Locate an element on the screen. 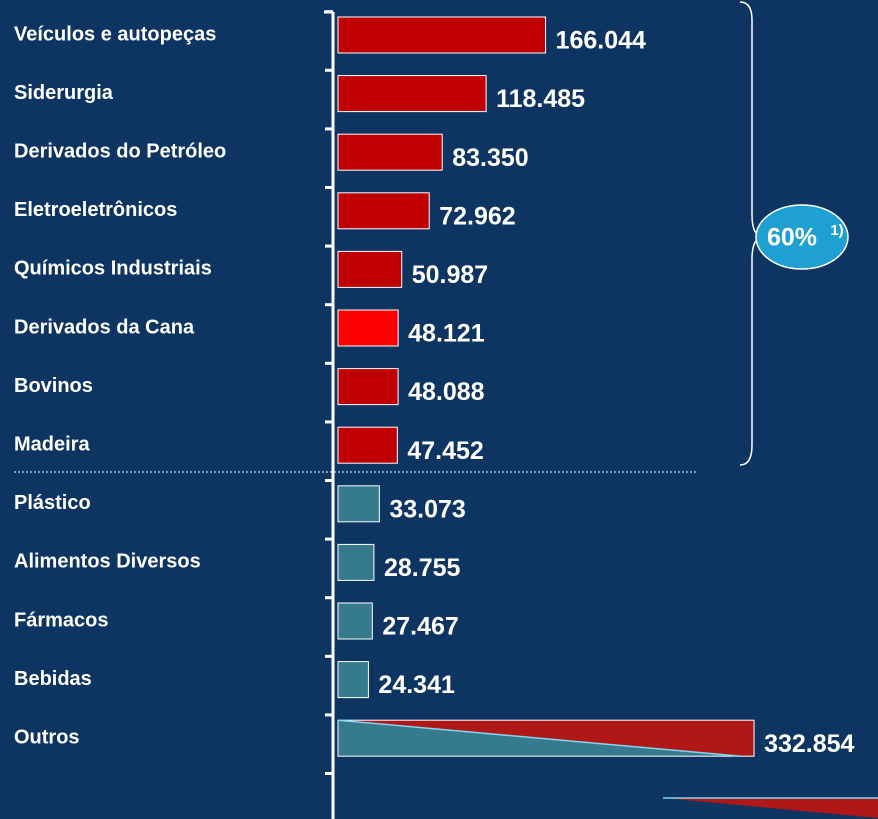 The image size is (878, 819). category-label: Outros is located at coordinates (47, 737).